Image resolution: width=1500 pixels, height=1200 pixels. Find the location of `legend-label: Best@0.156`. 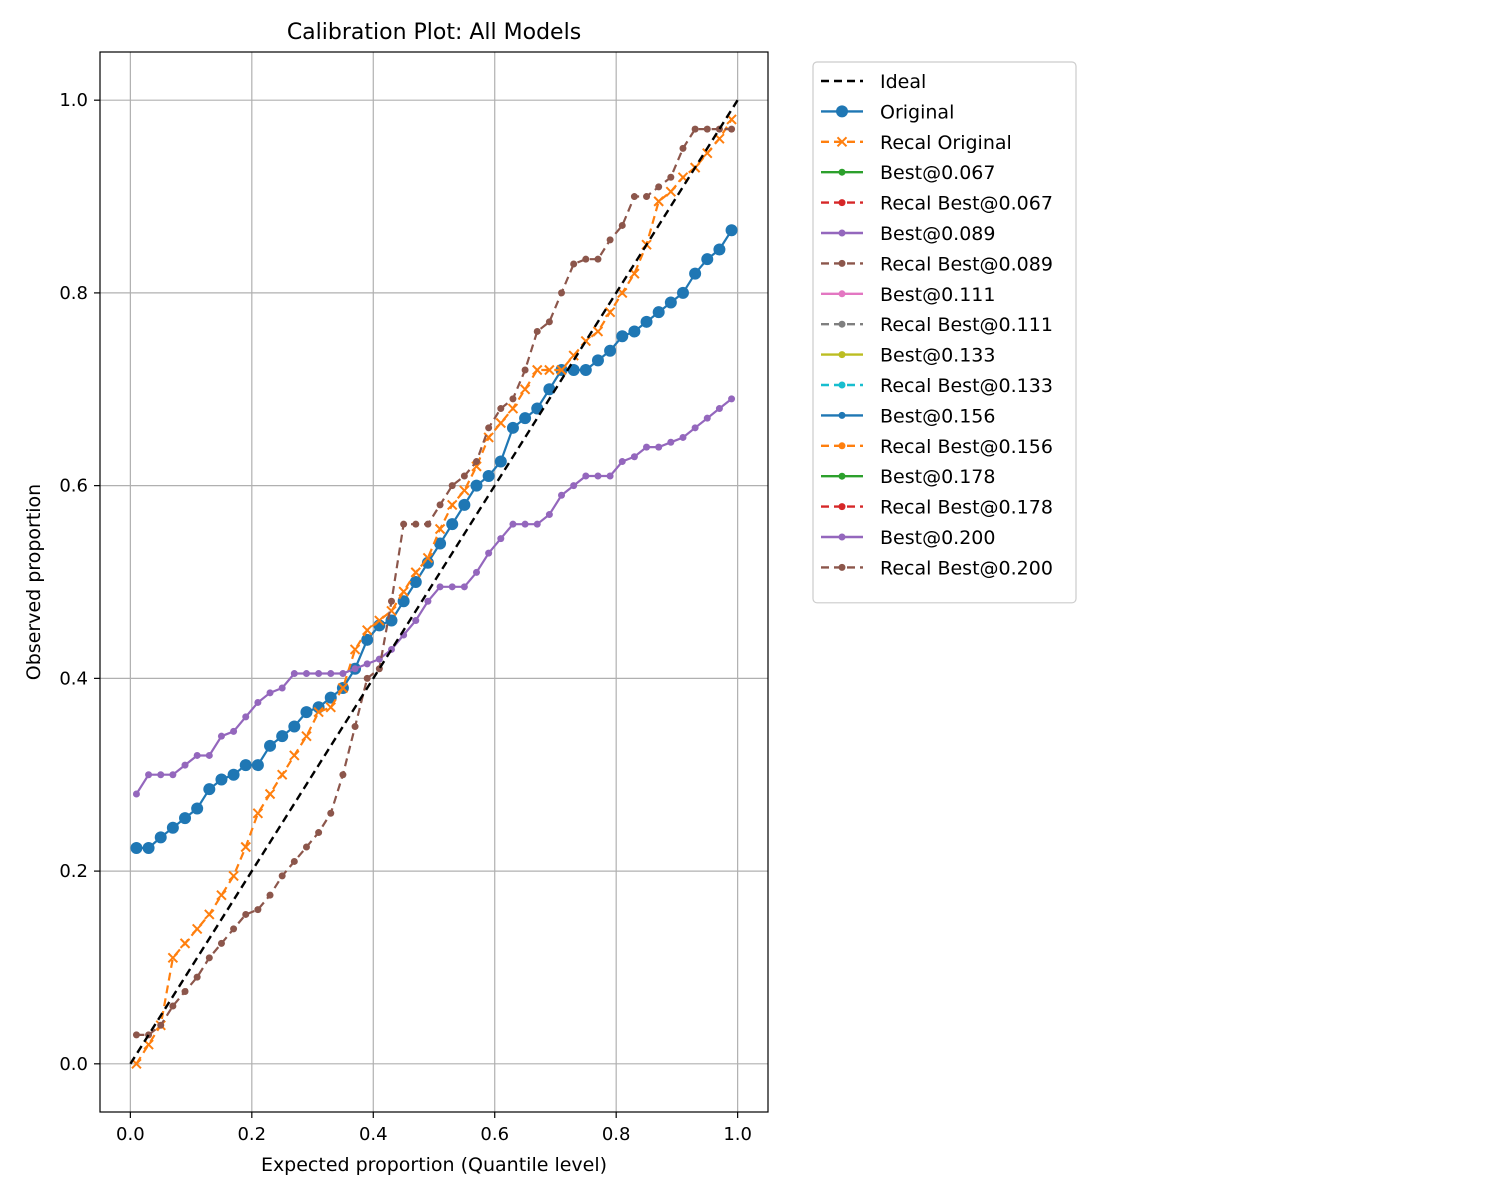

legend-label: Best@0.156 is located at coordinates (937, 416).